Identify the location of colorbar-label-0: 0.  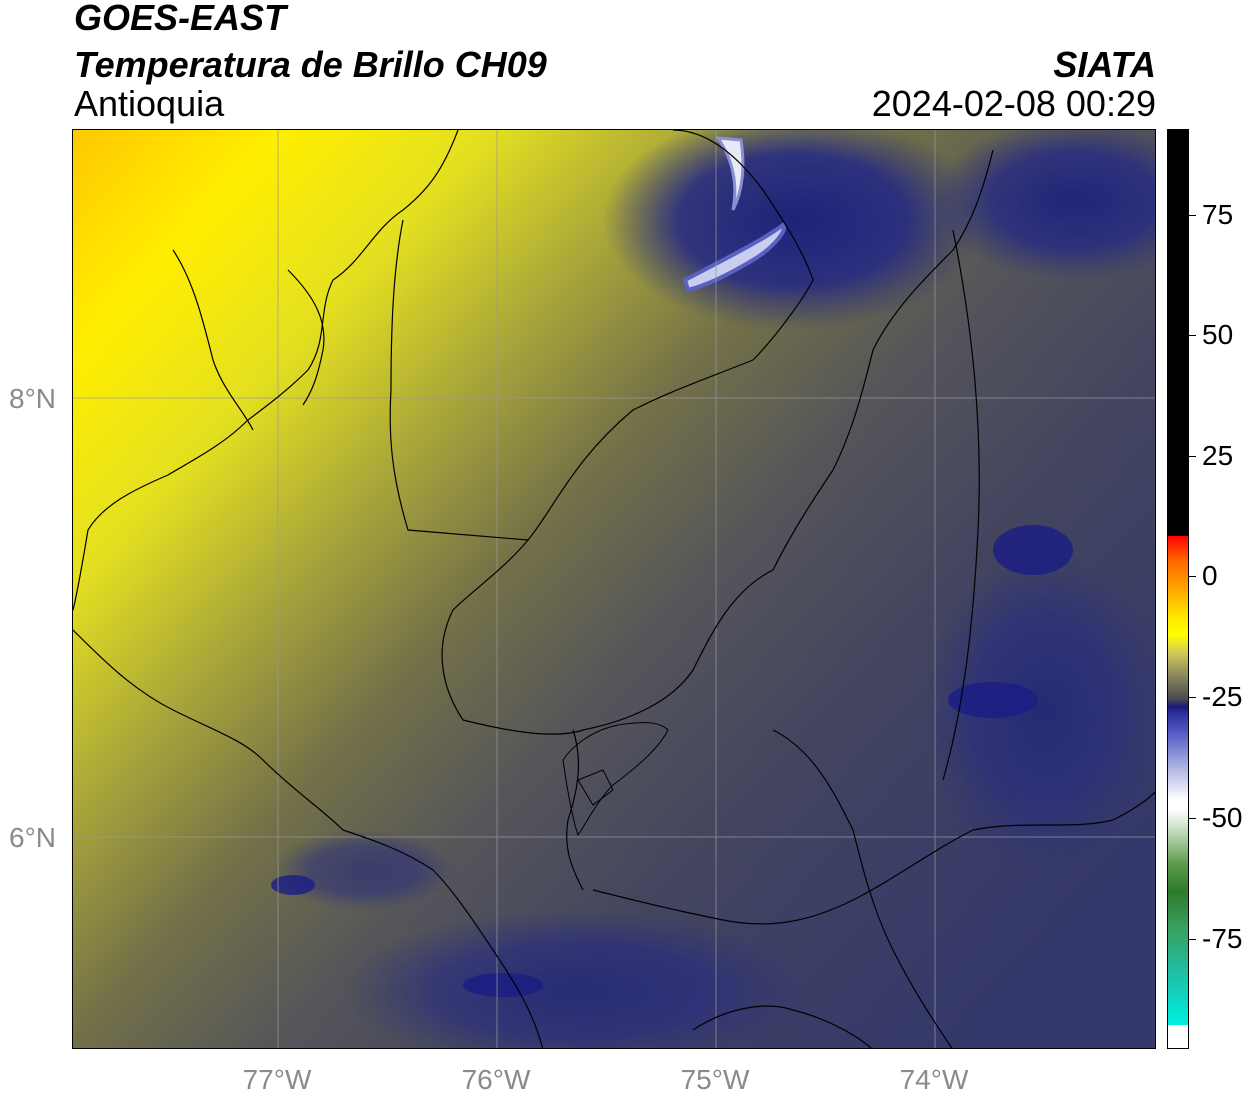
(1210, 575).